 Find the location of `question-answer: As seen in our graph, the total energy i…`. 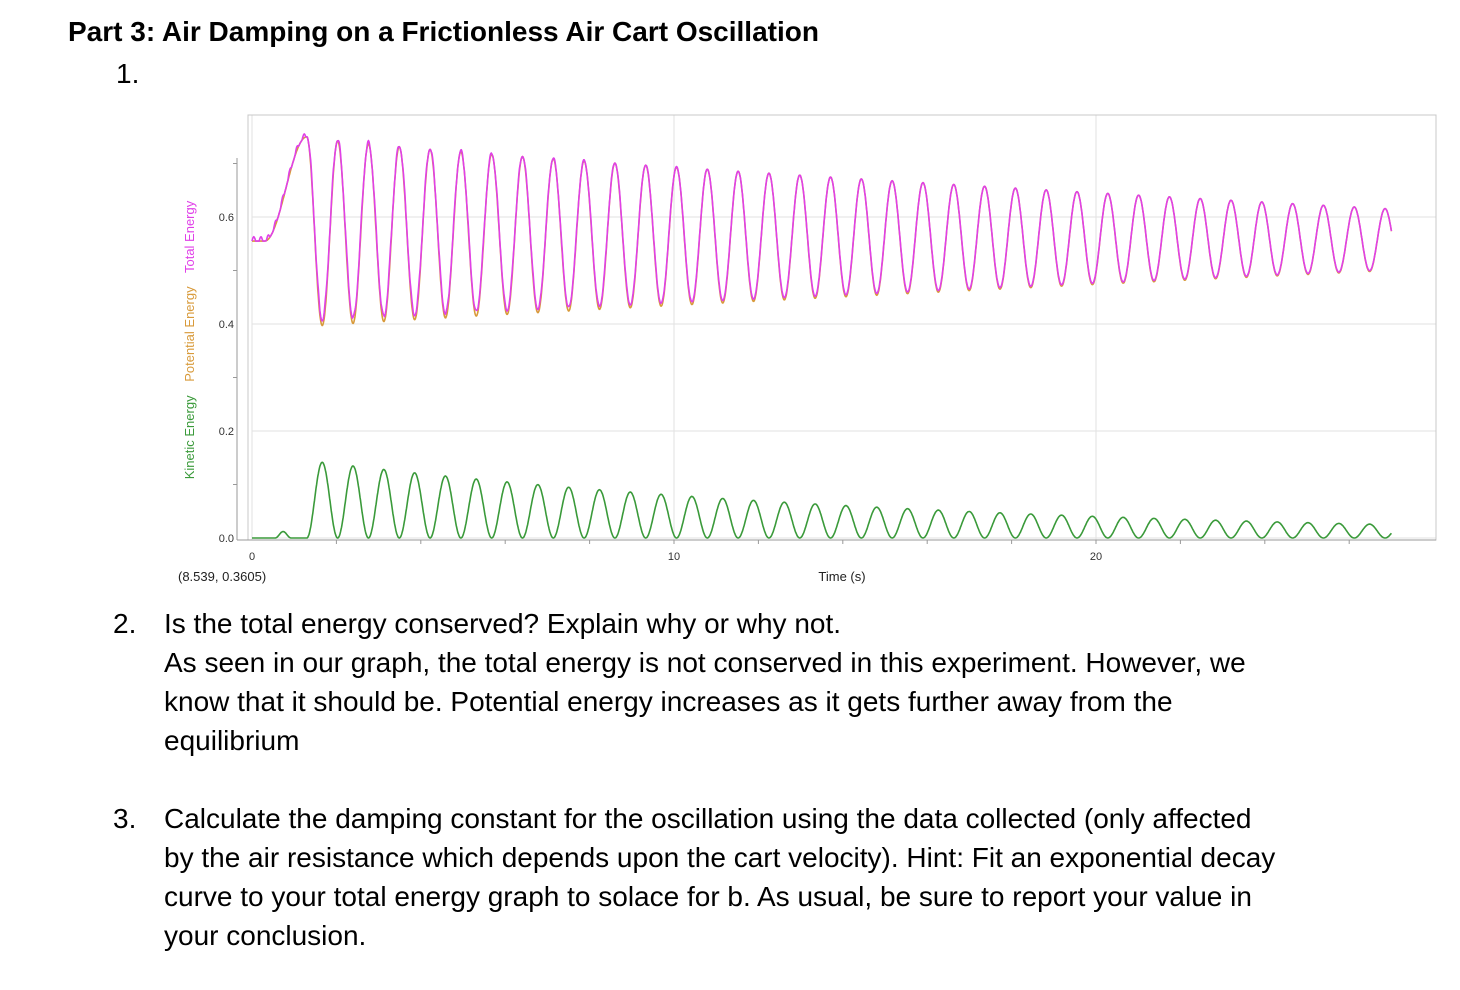

question-answer: As seen in our graph, the total energy i… is located at coordinates (705, 701).